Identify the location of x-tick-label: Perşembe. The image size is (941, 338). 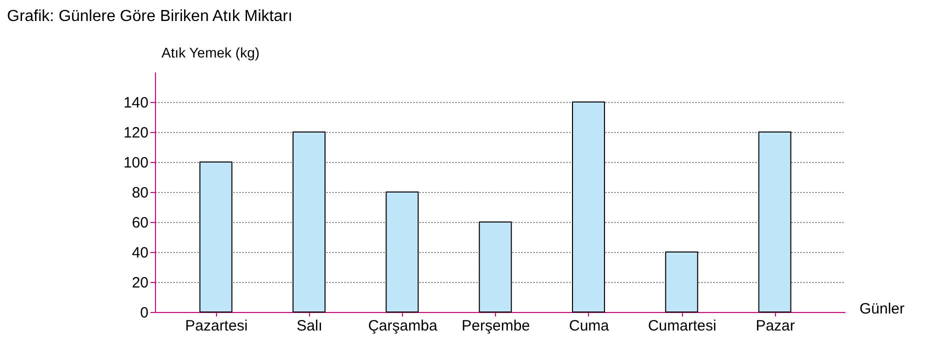
(496, 326).